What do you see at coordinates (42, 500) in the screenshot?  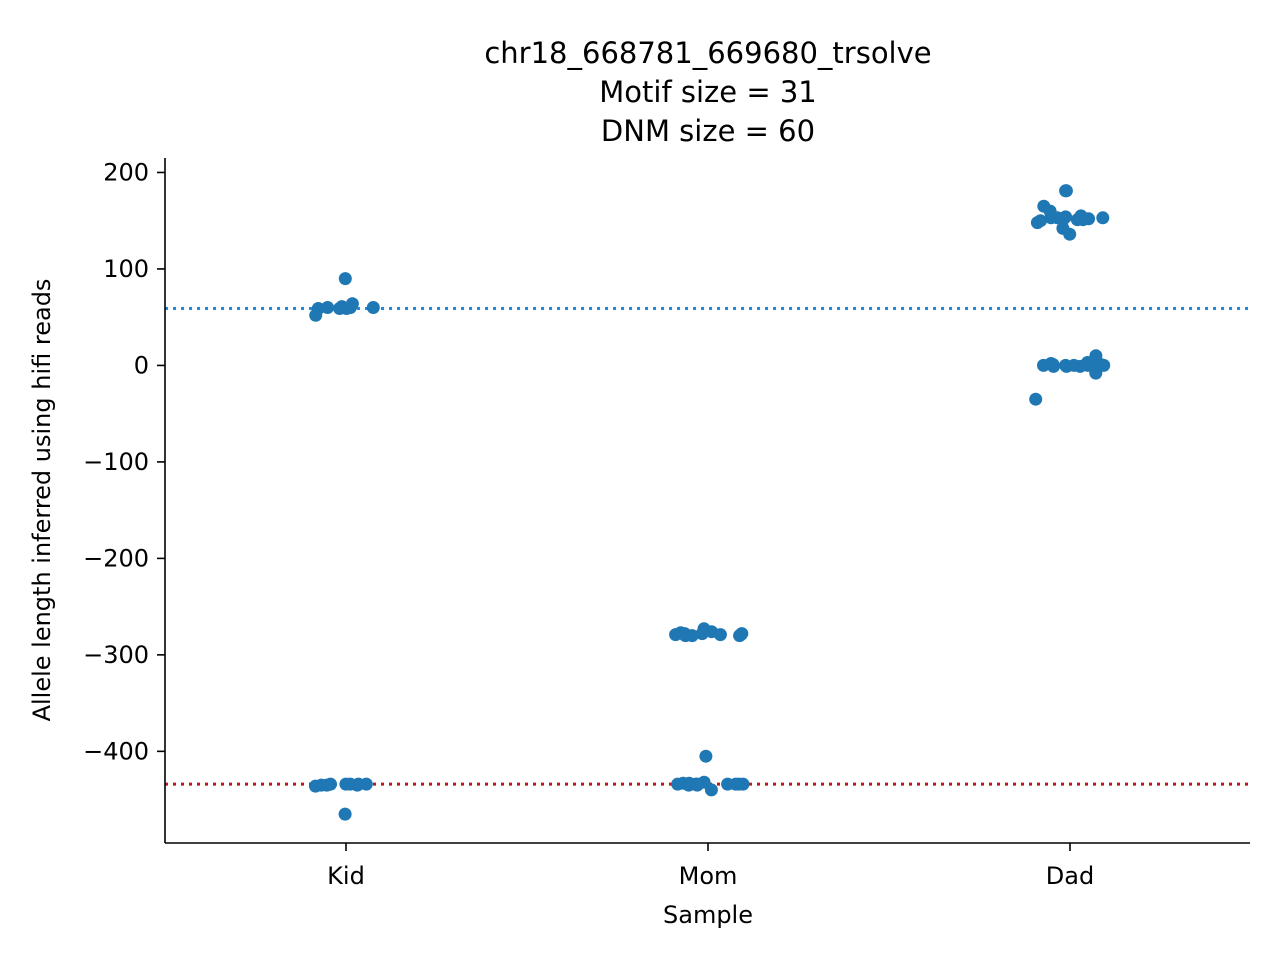 I see `y-axis-label: Allele length inferred using hifi reads` at bounding box center [42, 500].